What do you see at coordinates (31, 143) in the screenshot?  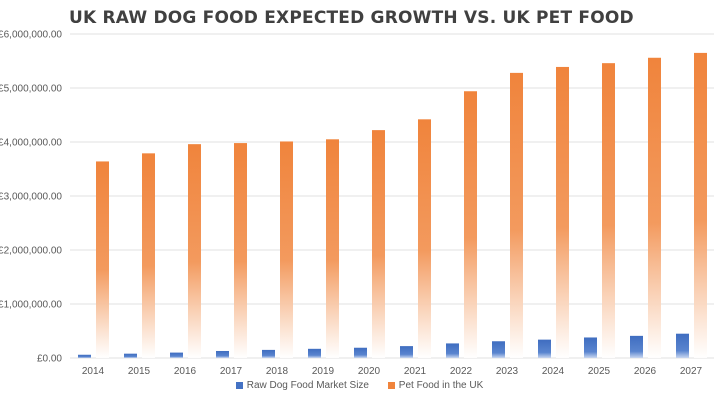 I see `y-tick-label: £4,000,000.00` at bounding box center [31, 143].